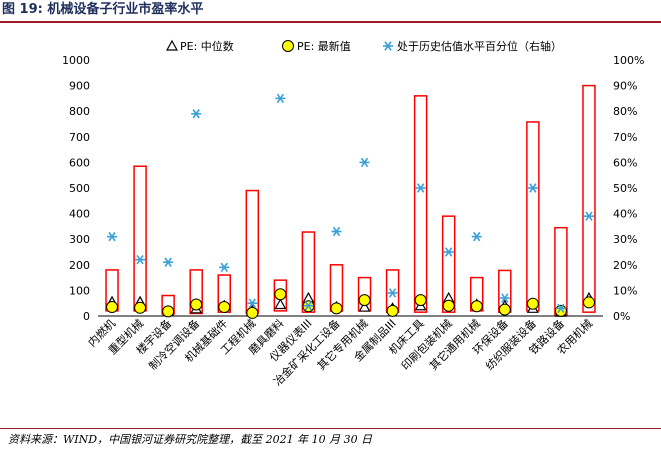 The image size is (661, 450). What do you see at coordinates (625, 265) in the screenshot?
I see `y-right-tick-label: 20%` at bounding box center [625, 265].